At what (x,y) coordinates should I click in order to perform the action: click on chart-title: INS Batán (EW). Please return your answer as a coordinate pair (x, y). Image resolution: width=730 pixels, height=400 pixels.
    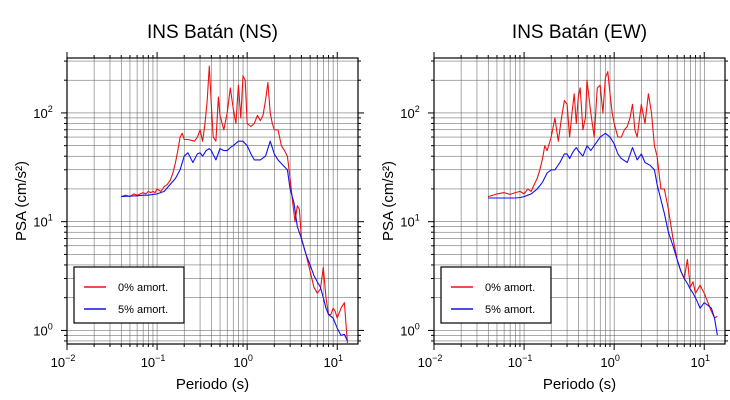
    Looking at the image, I should click on (579, 32).